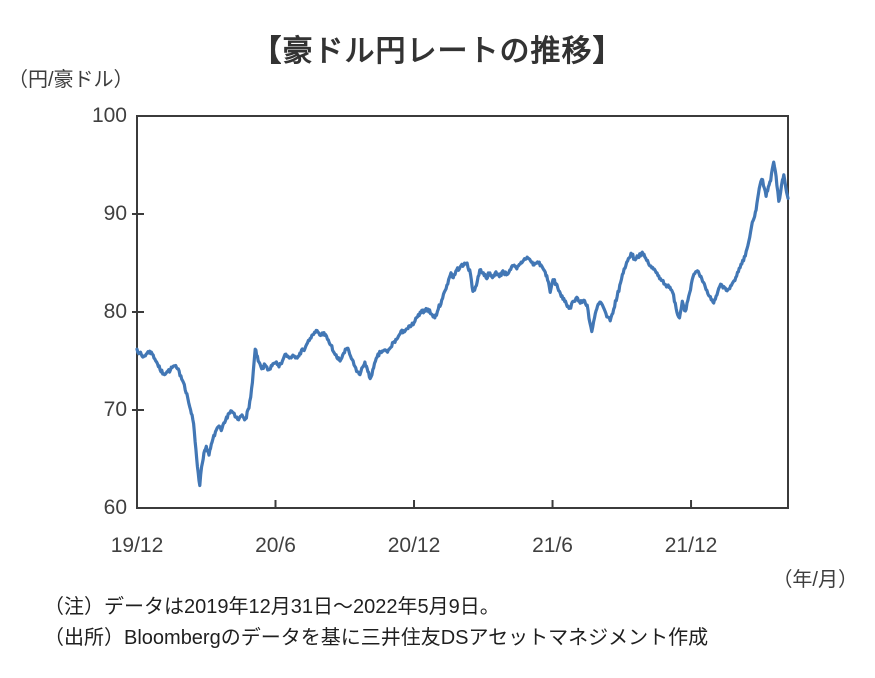  I want to click on y-tick-label: 100, so click(109, 115).